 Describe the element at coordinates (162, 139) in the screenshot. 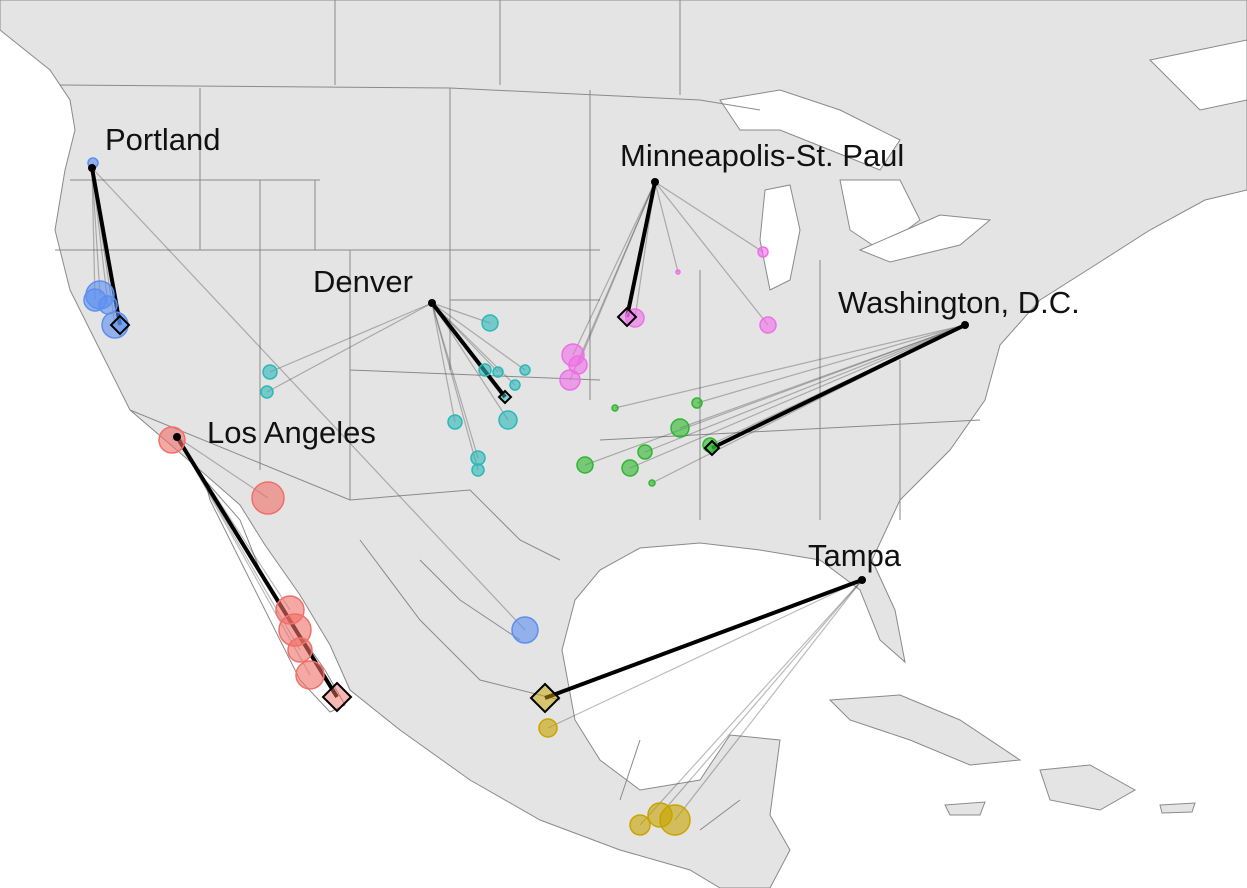

I see `city-label: Portland` at that location.